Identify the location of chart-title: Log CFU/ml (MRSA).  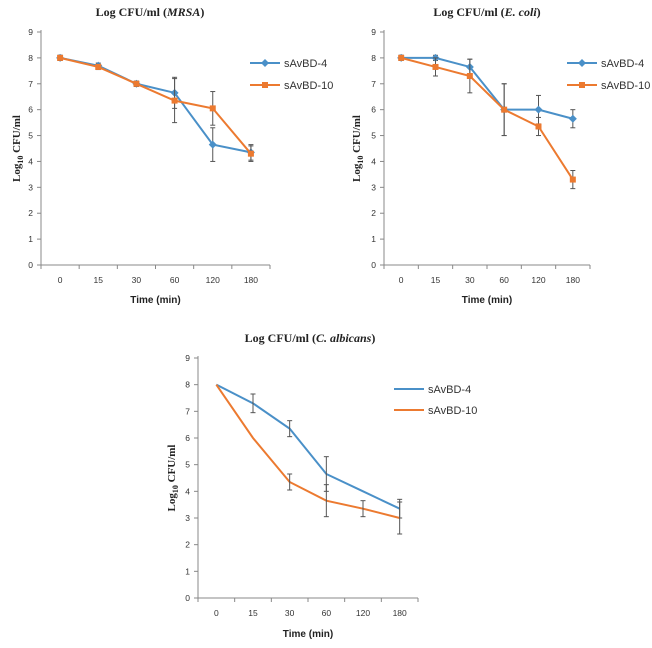
(150, 12).